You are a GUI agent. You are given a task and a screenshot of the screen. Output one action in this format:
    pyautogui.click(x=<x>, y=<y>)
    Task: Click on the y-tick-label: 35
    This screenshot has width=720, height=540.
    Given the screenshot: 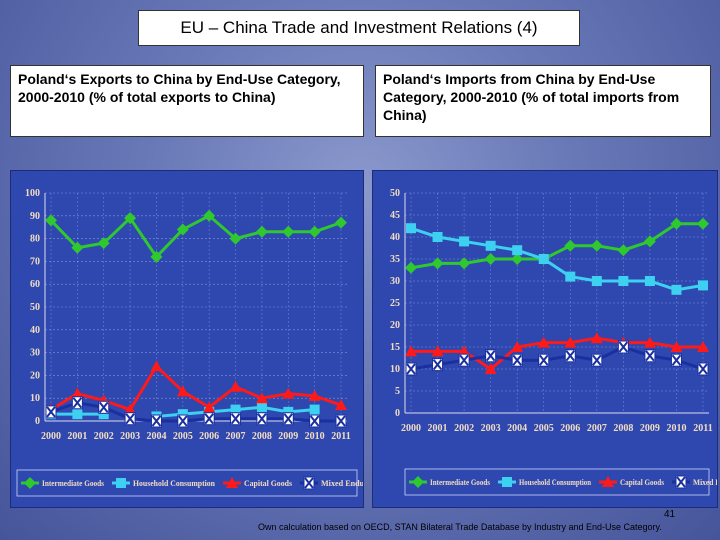 What is the action you would take?
    pyautogui.click(x=395, y=259)
    